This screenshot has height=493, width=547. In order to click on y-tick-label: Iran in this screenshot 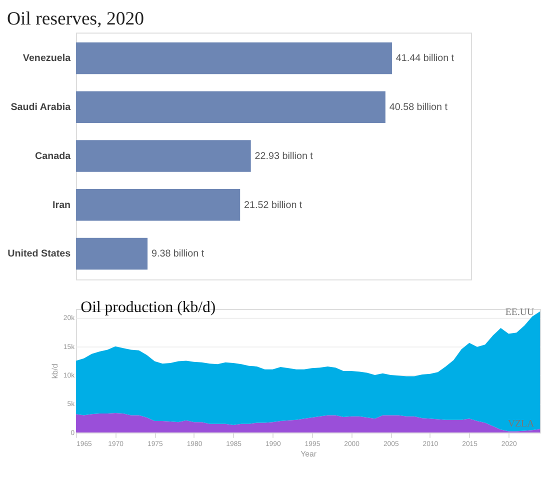, I will do `click(61, 205)`.